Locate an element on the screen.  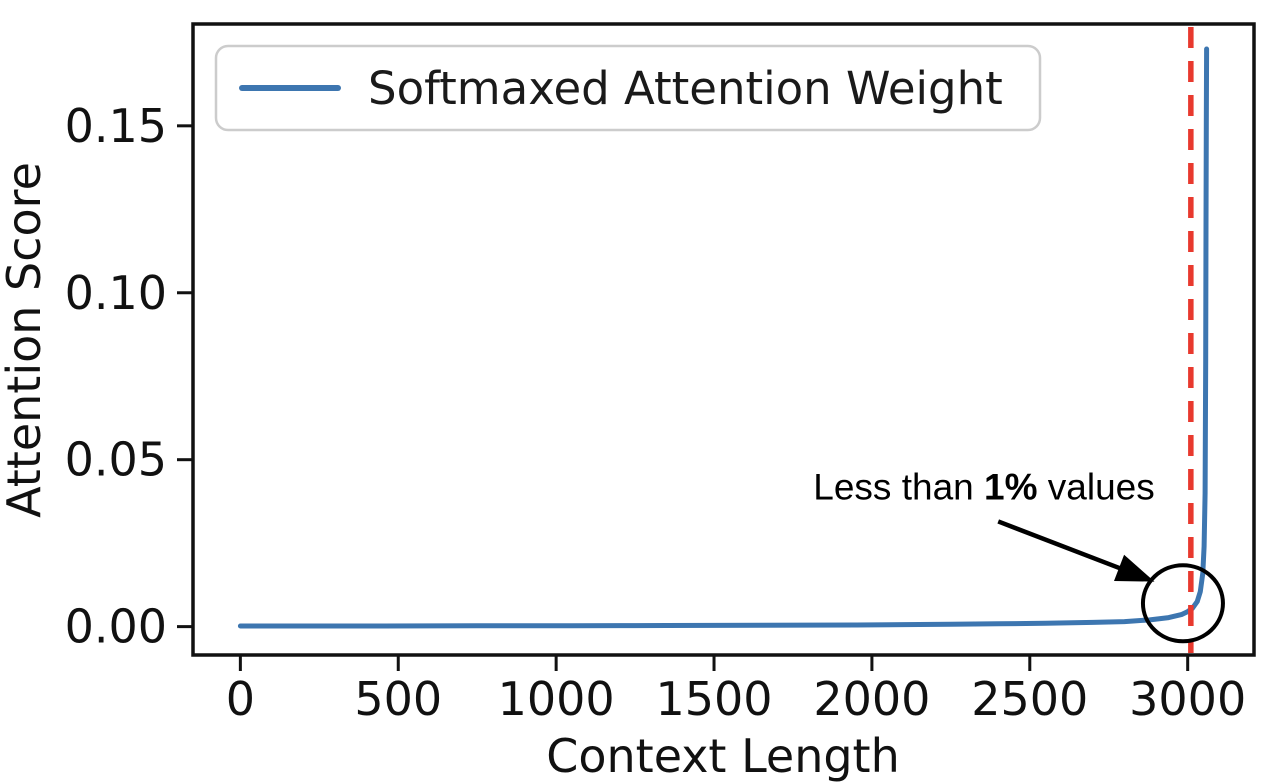
highlight-circle is located at coordinates (1182, 603).